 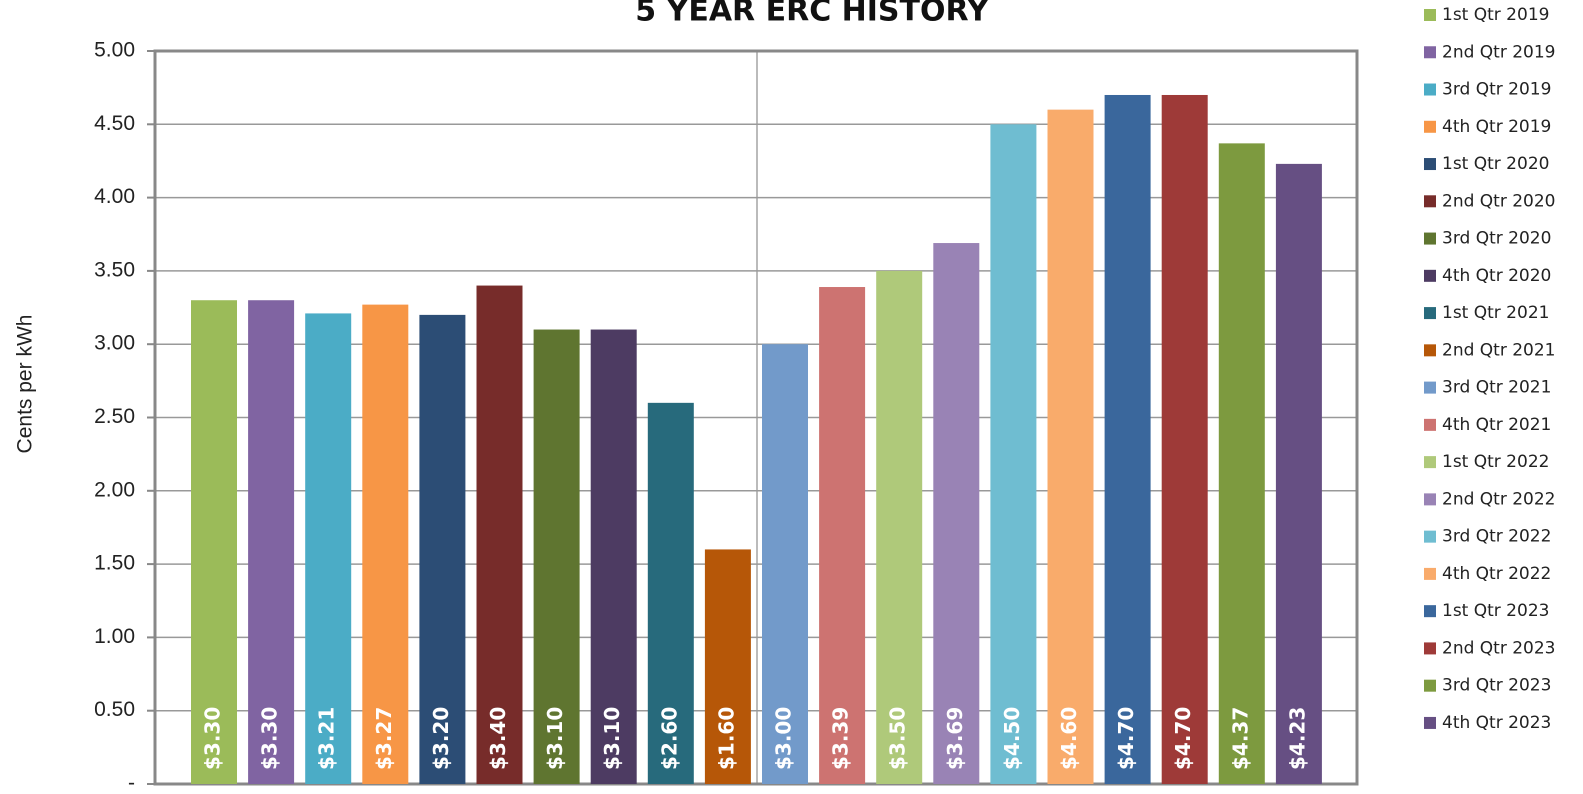 What do you see at coordinates (1496, 723) in the screenshot?
I see `legend-label: 4th Qtr 2023` at bounding box center [1496, 723].